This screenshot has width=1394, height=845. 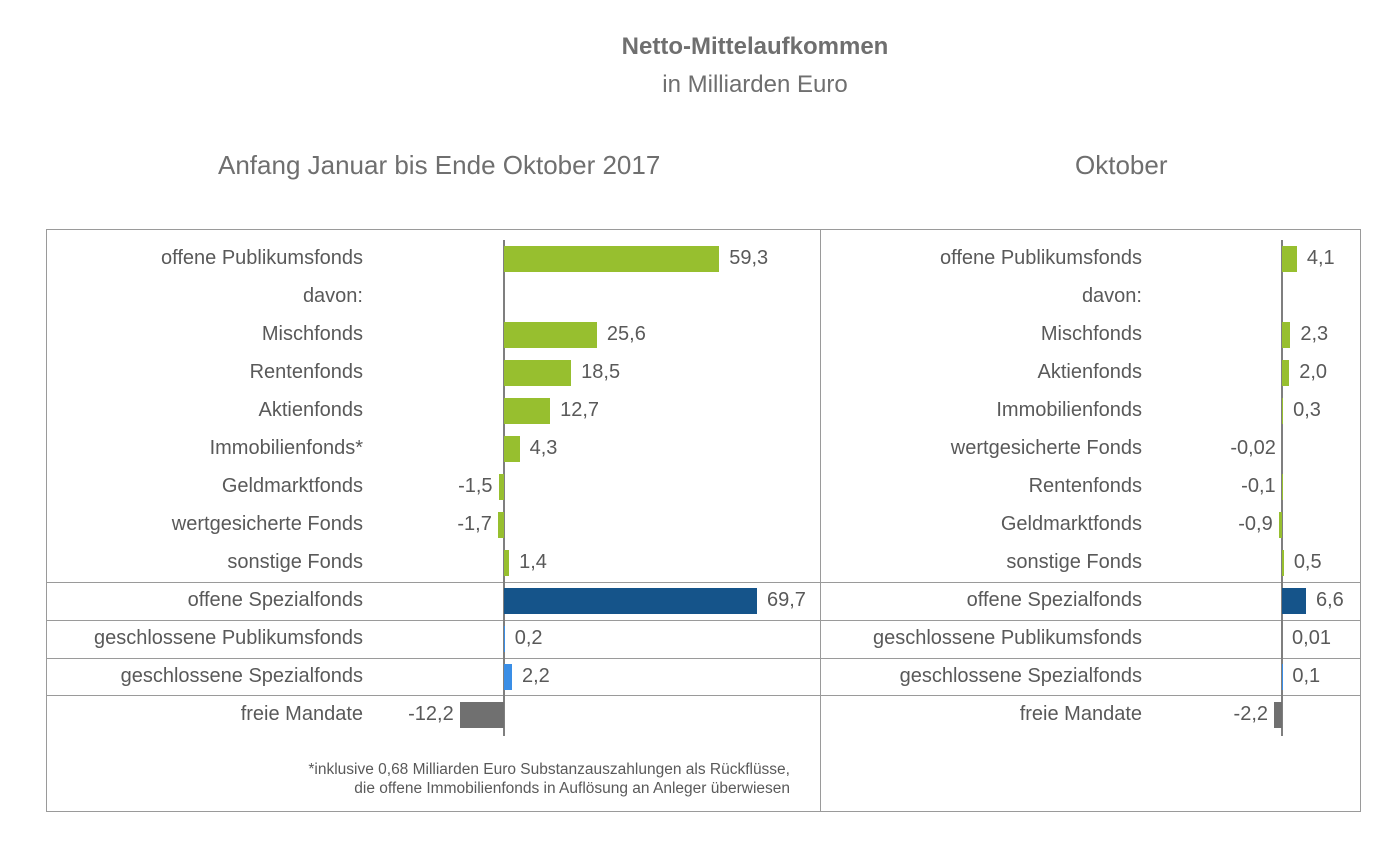 What do you see at coordinates (1251, 714) in the screenshot?
I see `data-label: -2,2` at bounding box center [1251, 714].